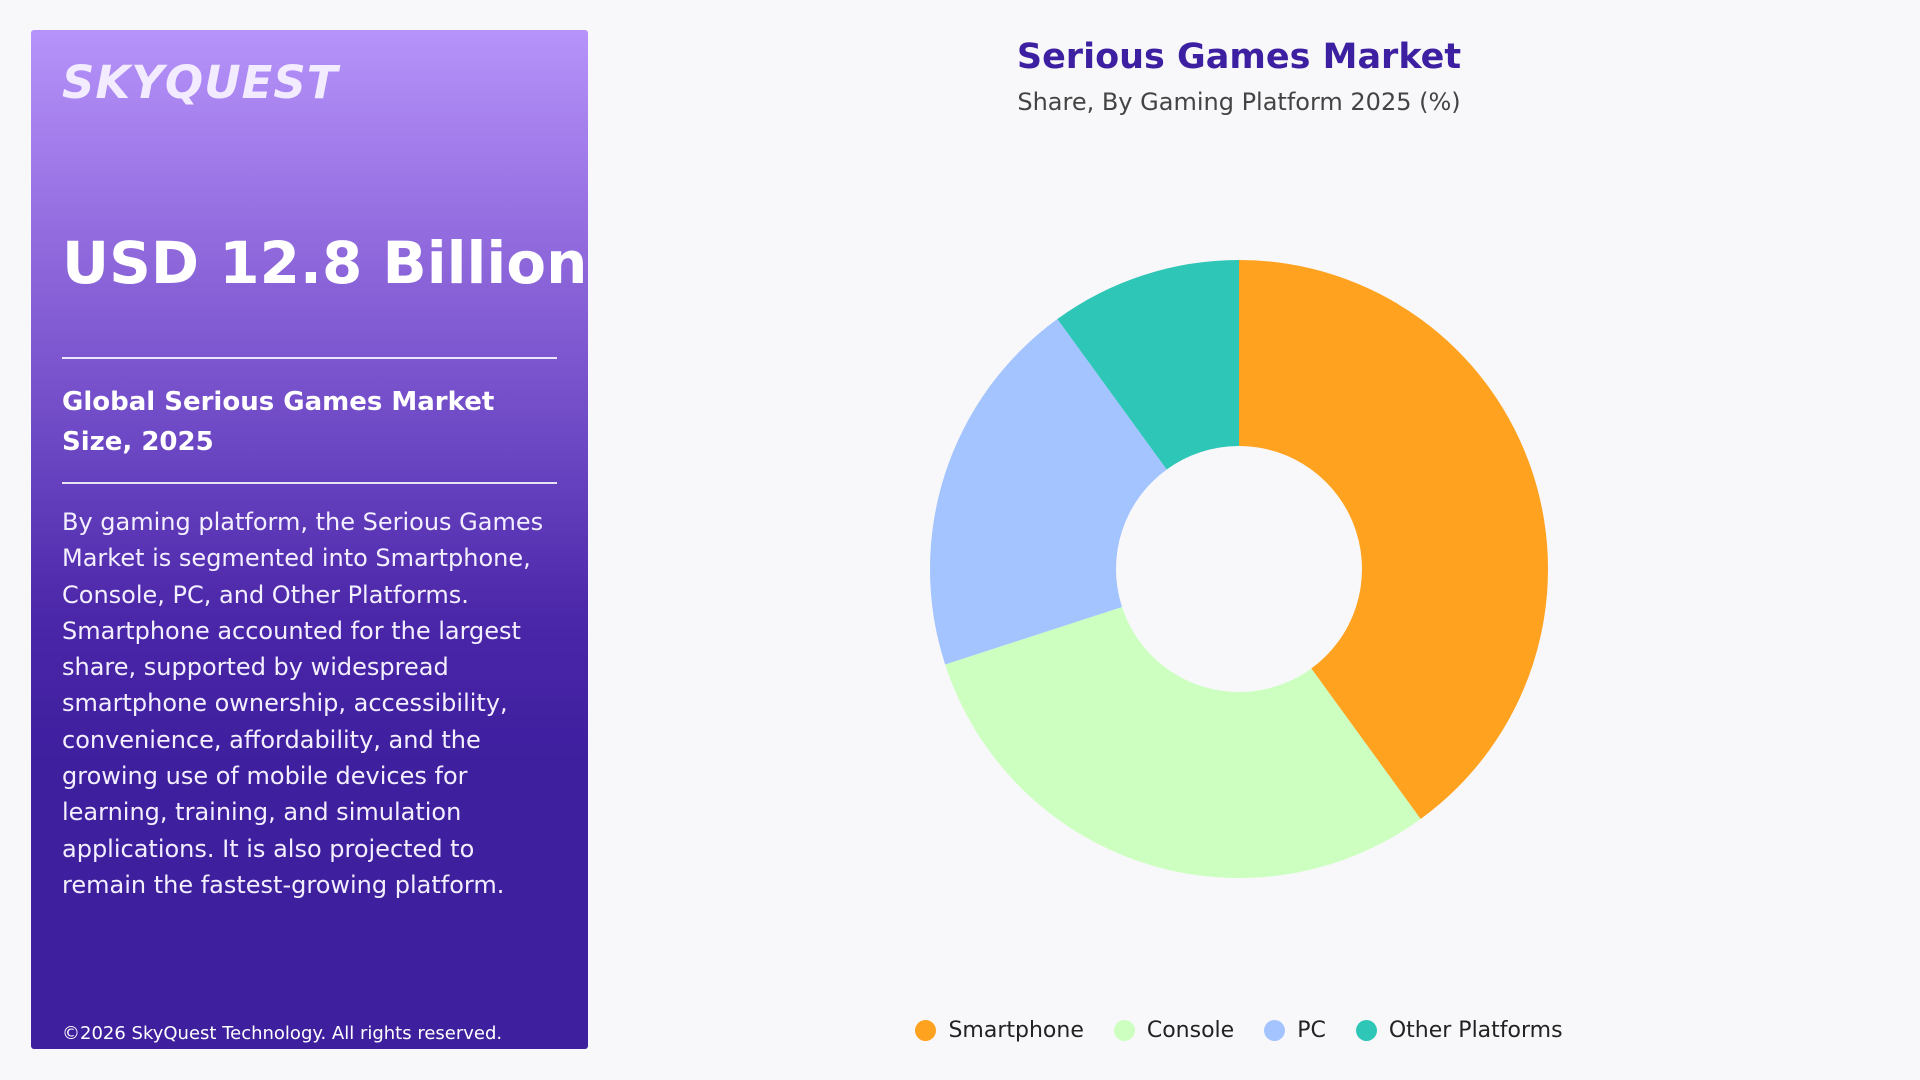 The height and width of the screenshot is (1080, 1920). I want to click on legend-label-other-platforms: Other Platforms, so click(1475, 1030).